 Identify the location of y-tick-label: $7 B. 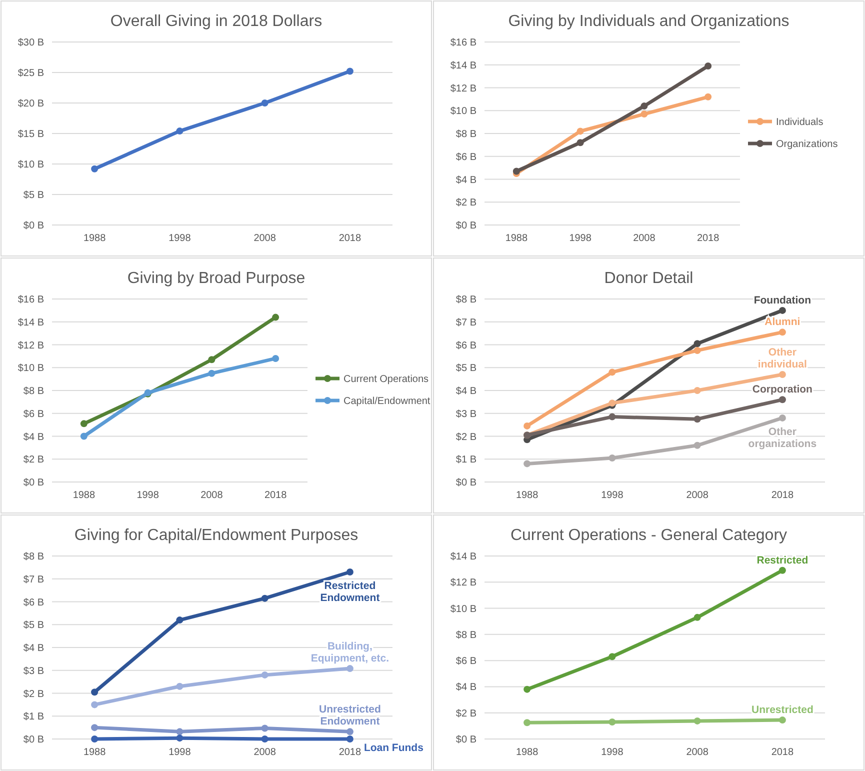
(33, 580).